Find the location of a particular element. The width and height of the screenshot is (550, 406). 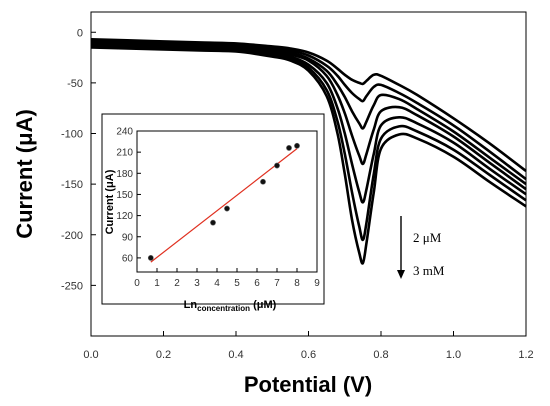

inset-x-axis-title: Lnconcentration (μM) is located at coordinates (230, 306).